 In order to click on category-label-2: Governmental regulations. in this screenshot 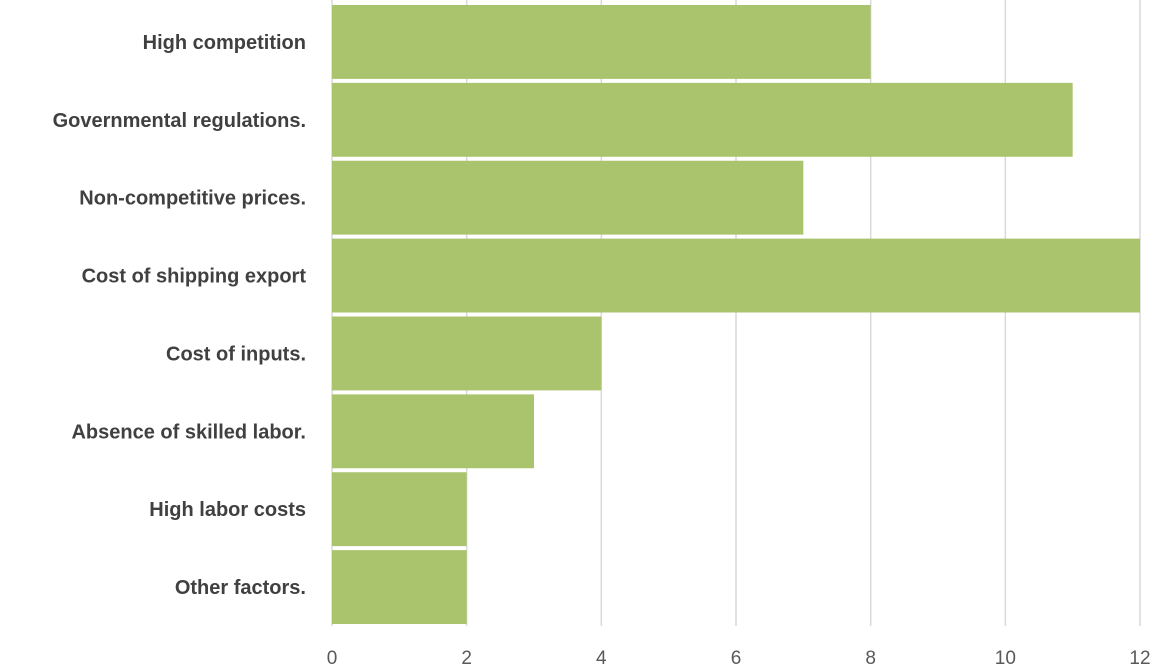, I will do `click(179, 121)`.